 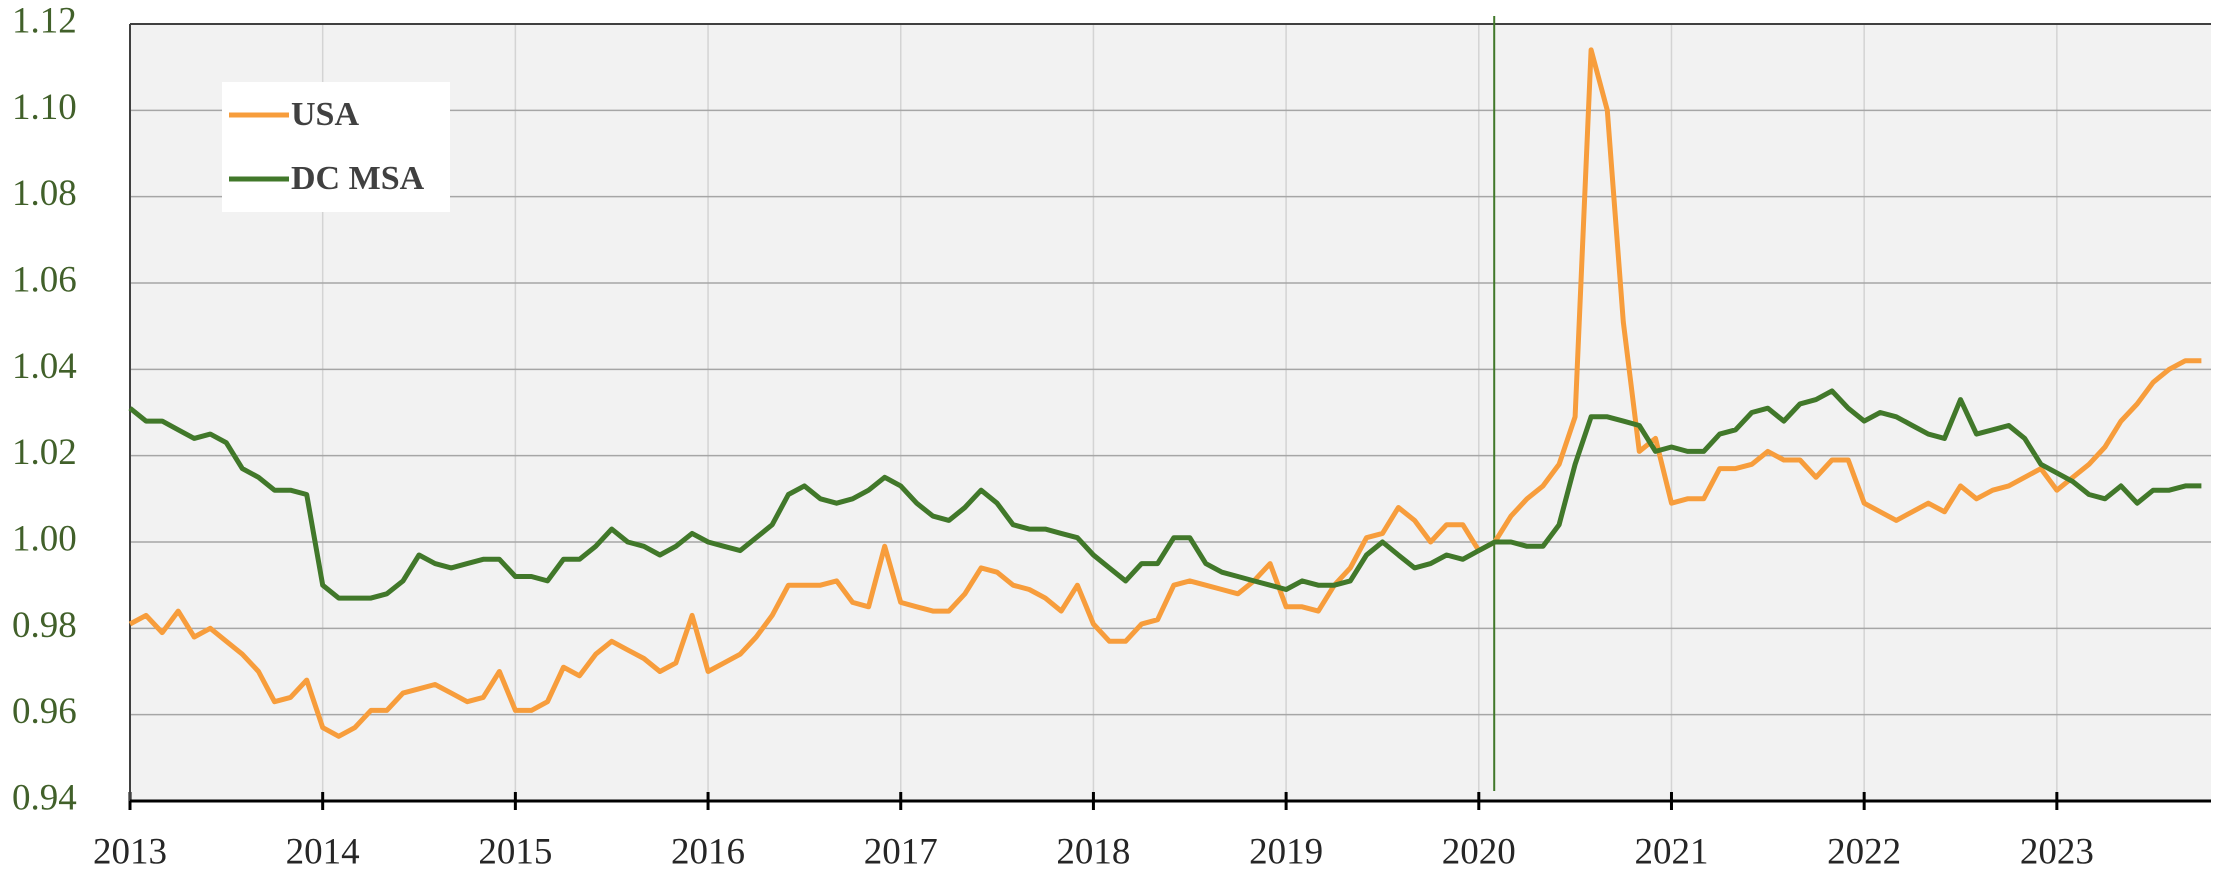 What do you see at coordinates (1093, 851) in the screenshot?
I see `x-tick-label: 2018` at bounding box center [1093, 851].